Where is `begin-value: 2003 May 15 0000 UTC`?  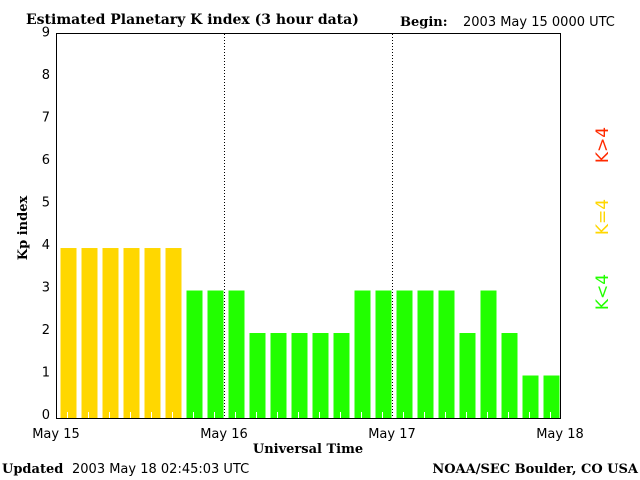
begin-value: 2003 May 15 0000 UTC is located at coordinates (539, 22).